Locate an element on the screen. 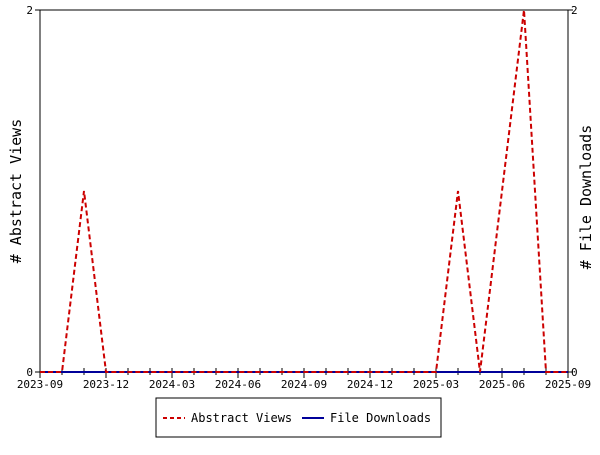  x-tick-label: 2025-09 is located at coordinates (568, 384).